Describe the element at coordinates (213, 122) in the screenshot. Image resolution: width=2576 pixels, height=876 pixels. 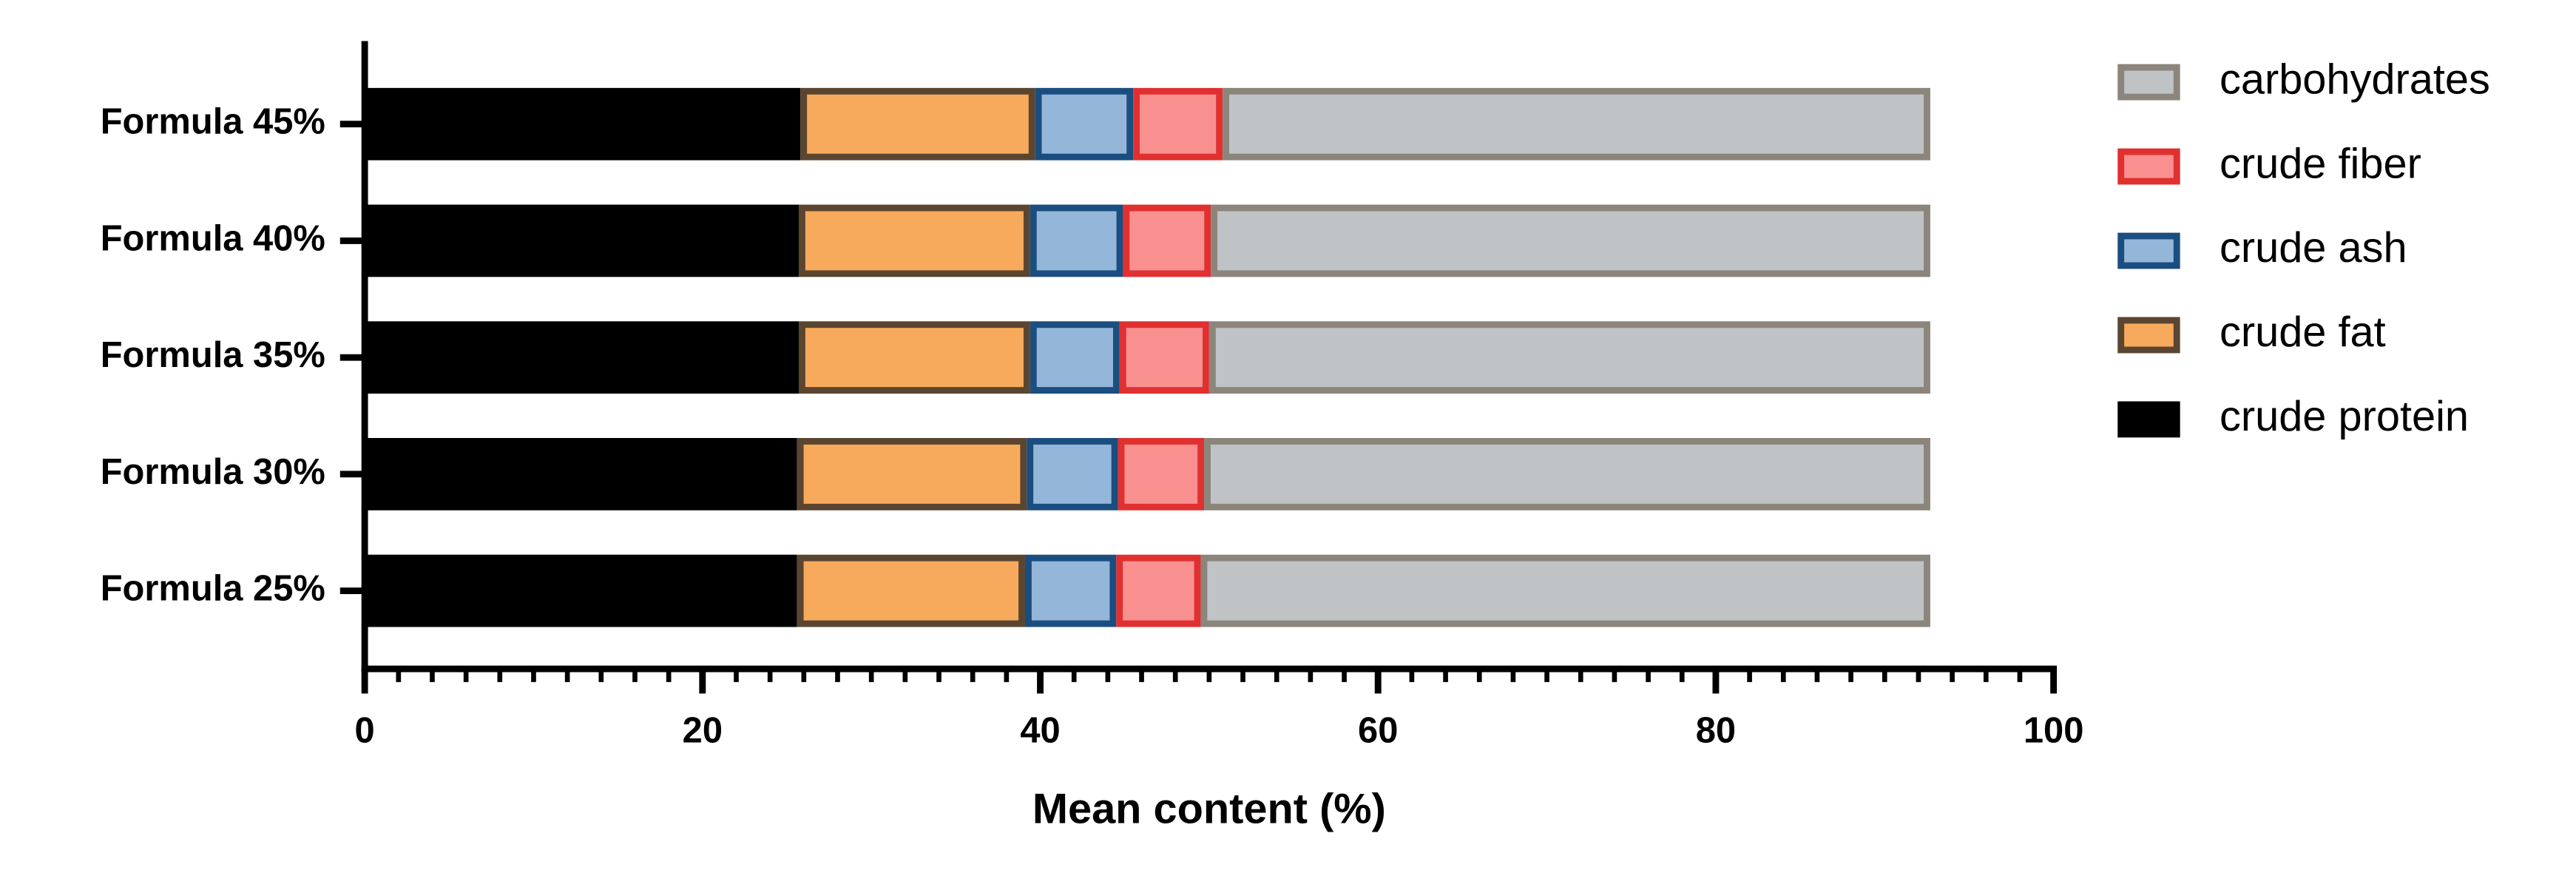
I see `y-tick-label: Formula 45%` at that location.